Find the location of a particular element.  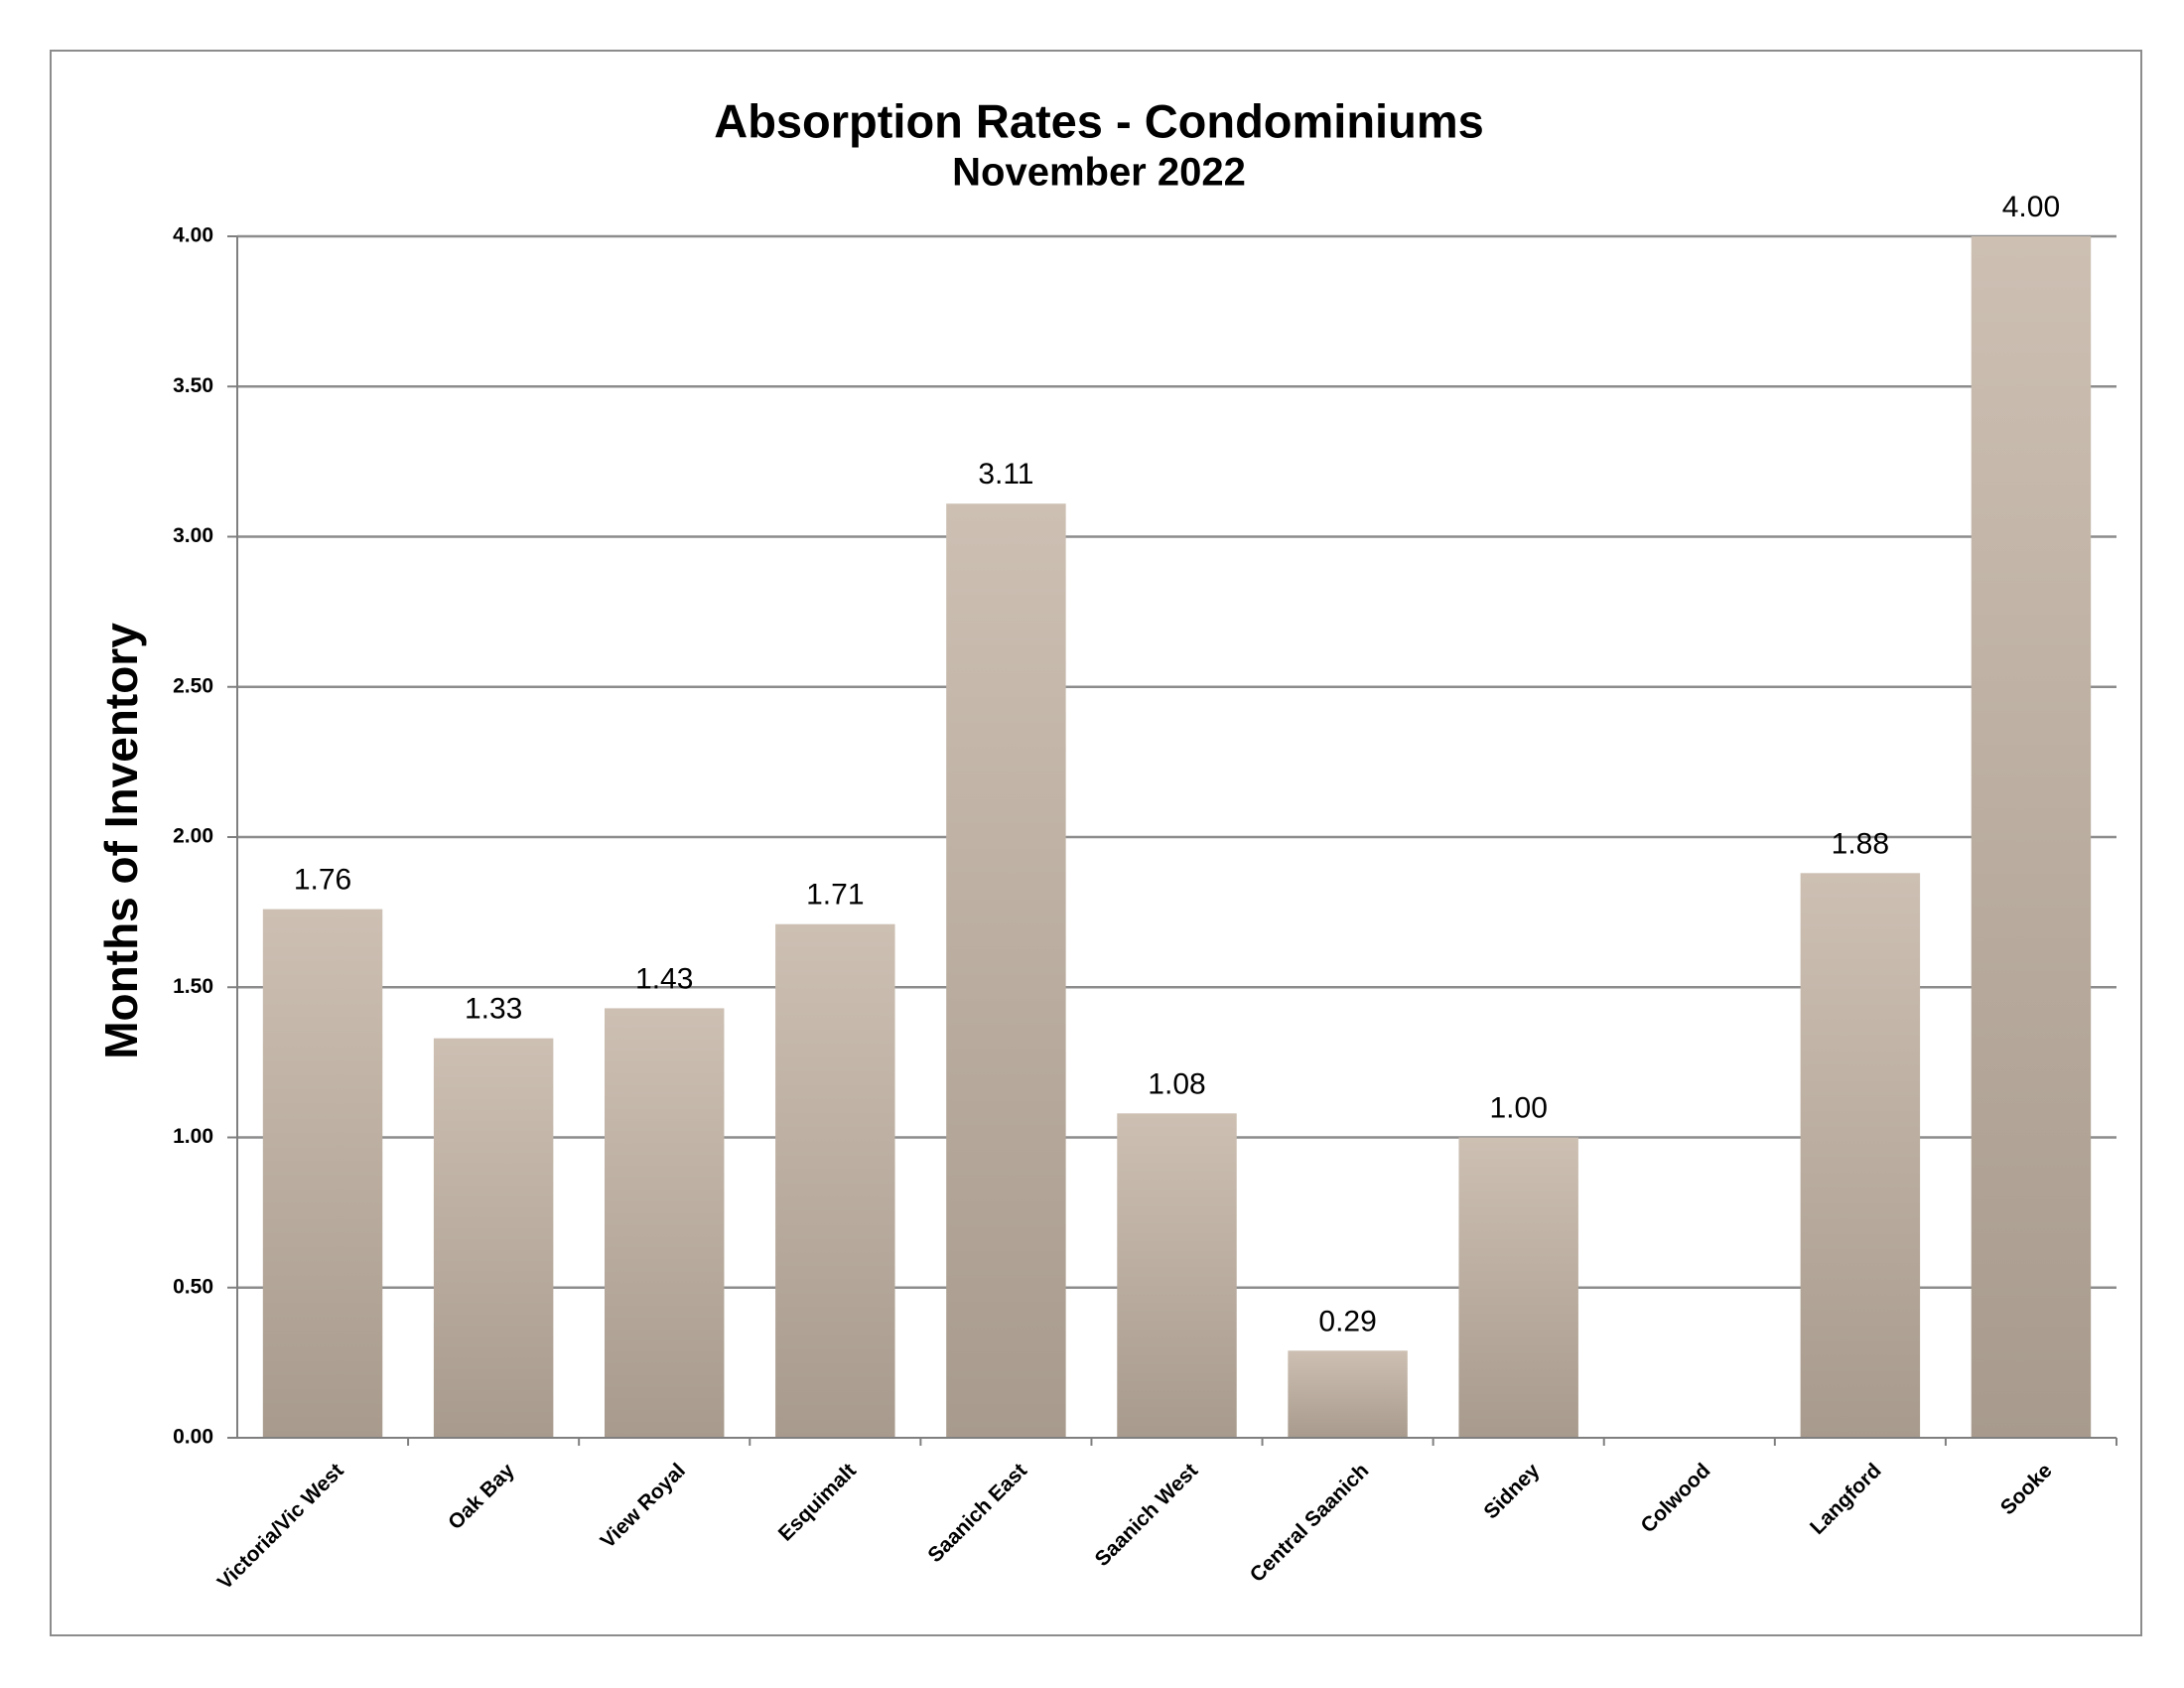

data-label-7: 1.00 is located at coordinates (1518, 1108).